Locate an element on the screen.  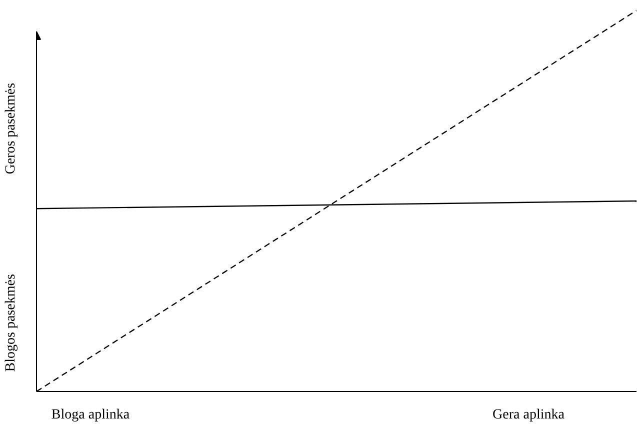
annotation: Blogos pasekmės is located at coordinates (11, 323).